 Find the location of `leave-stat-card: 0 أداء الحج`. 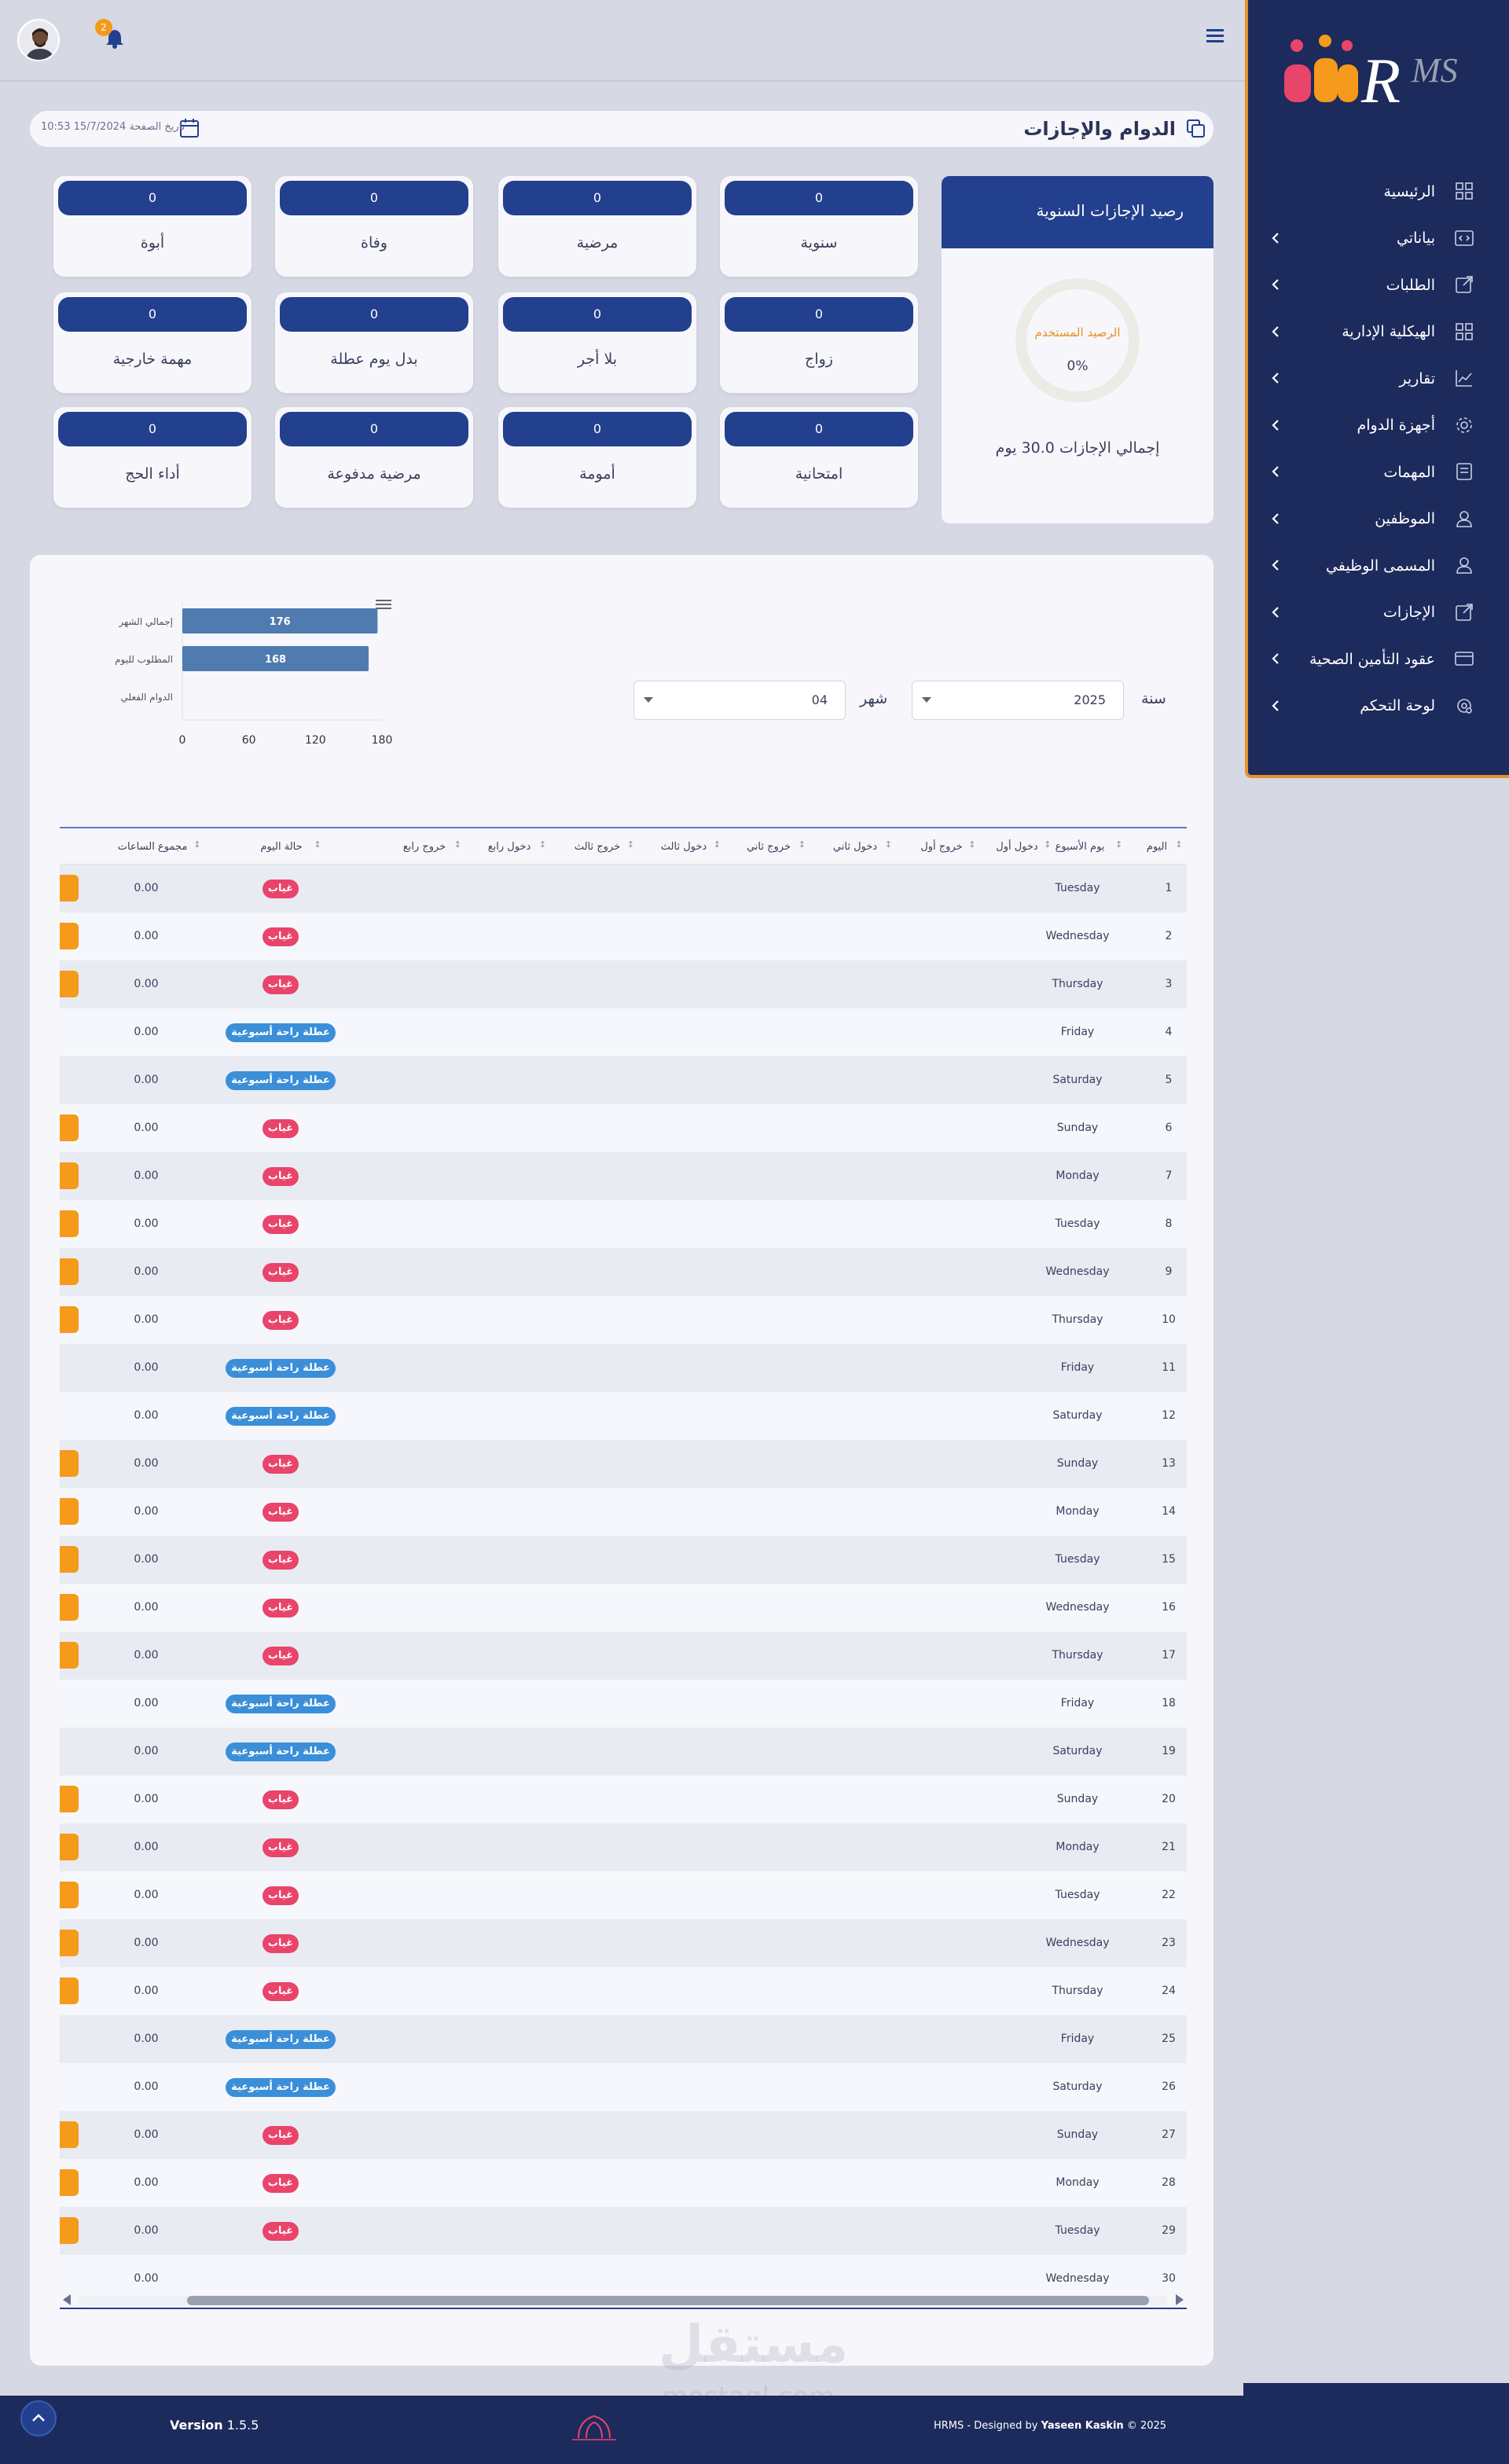

leave-stat-card: 0 أداء الحج is located at coordinates (152, 457).